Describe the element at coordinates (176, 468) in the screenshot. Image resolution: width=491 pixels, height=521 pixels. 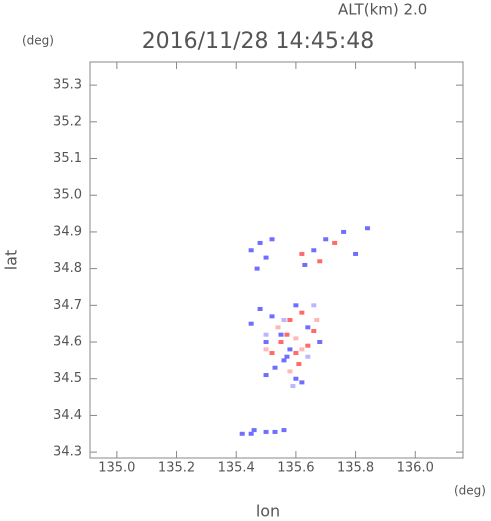
I see `x-tick-label: 135.2` at that location.